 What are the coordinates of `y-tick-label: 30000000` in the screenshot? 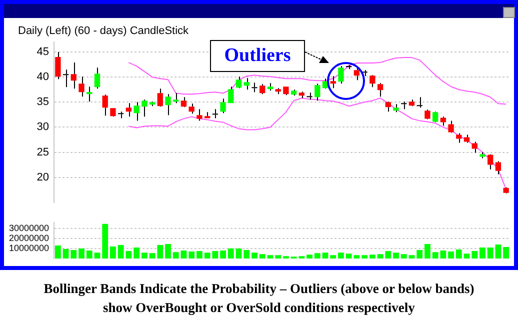 It's located at (28, 227).